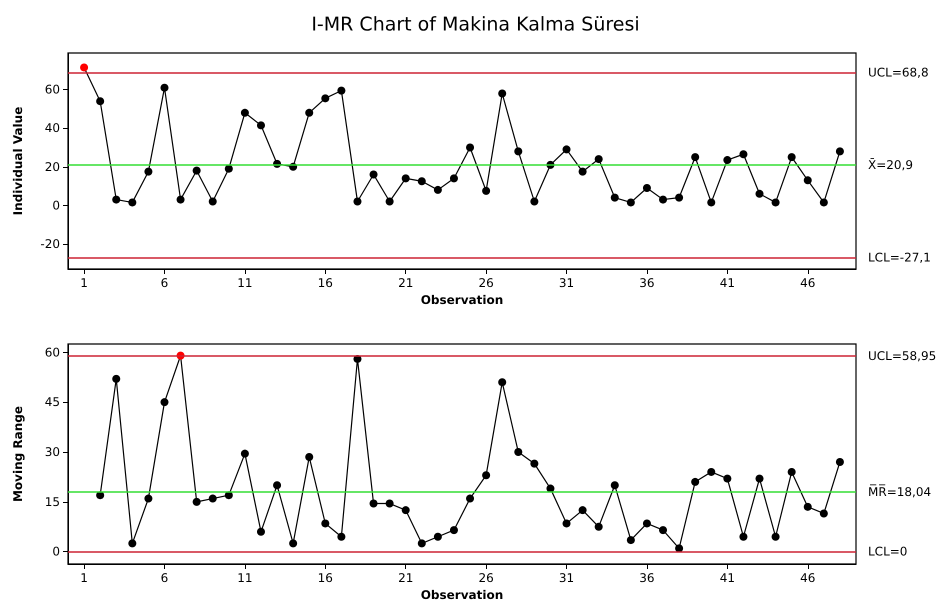  Describe the element at coordinates (18, 454) in the screenshot. I see `y-axis-title: Moving Range` at that location.